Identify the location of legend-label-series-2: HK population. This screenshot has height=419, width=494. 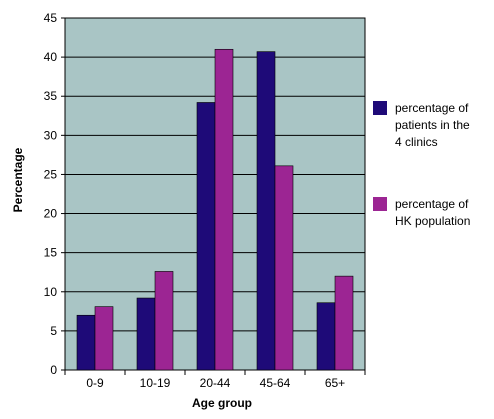
(432, 221).